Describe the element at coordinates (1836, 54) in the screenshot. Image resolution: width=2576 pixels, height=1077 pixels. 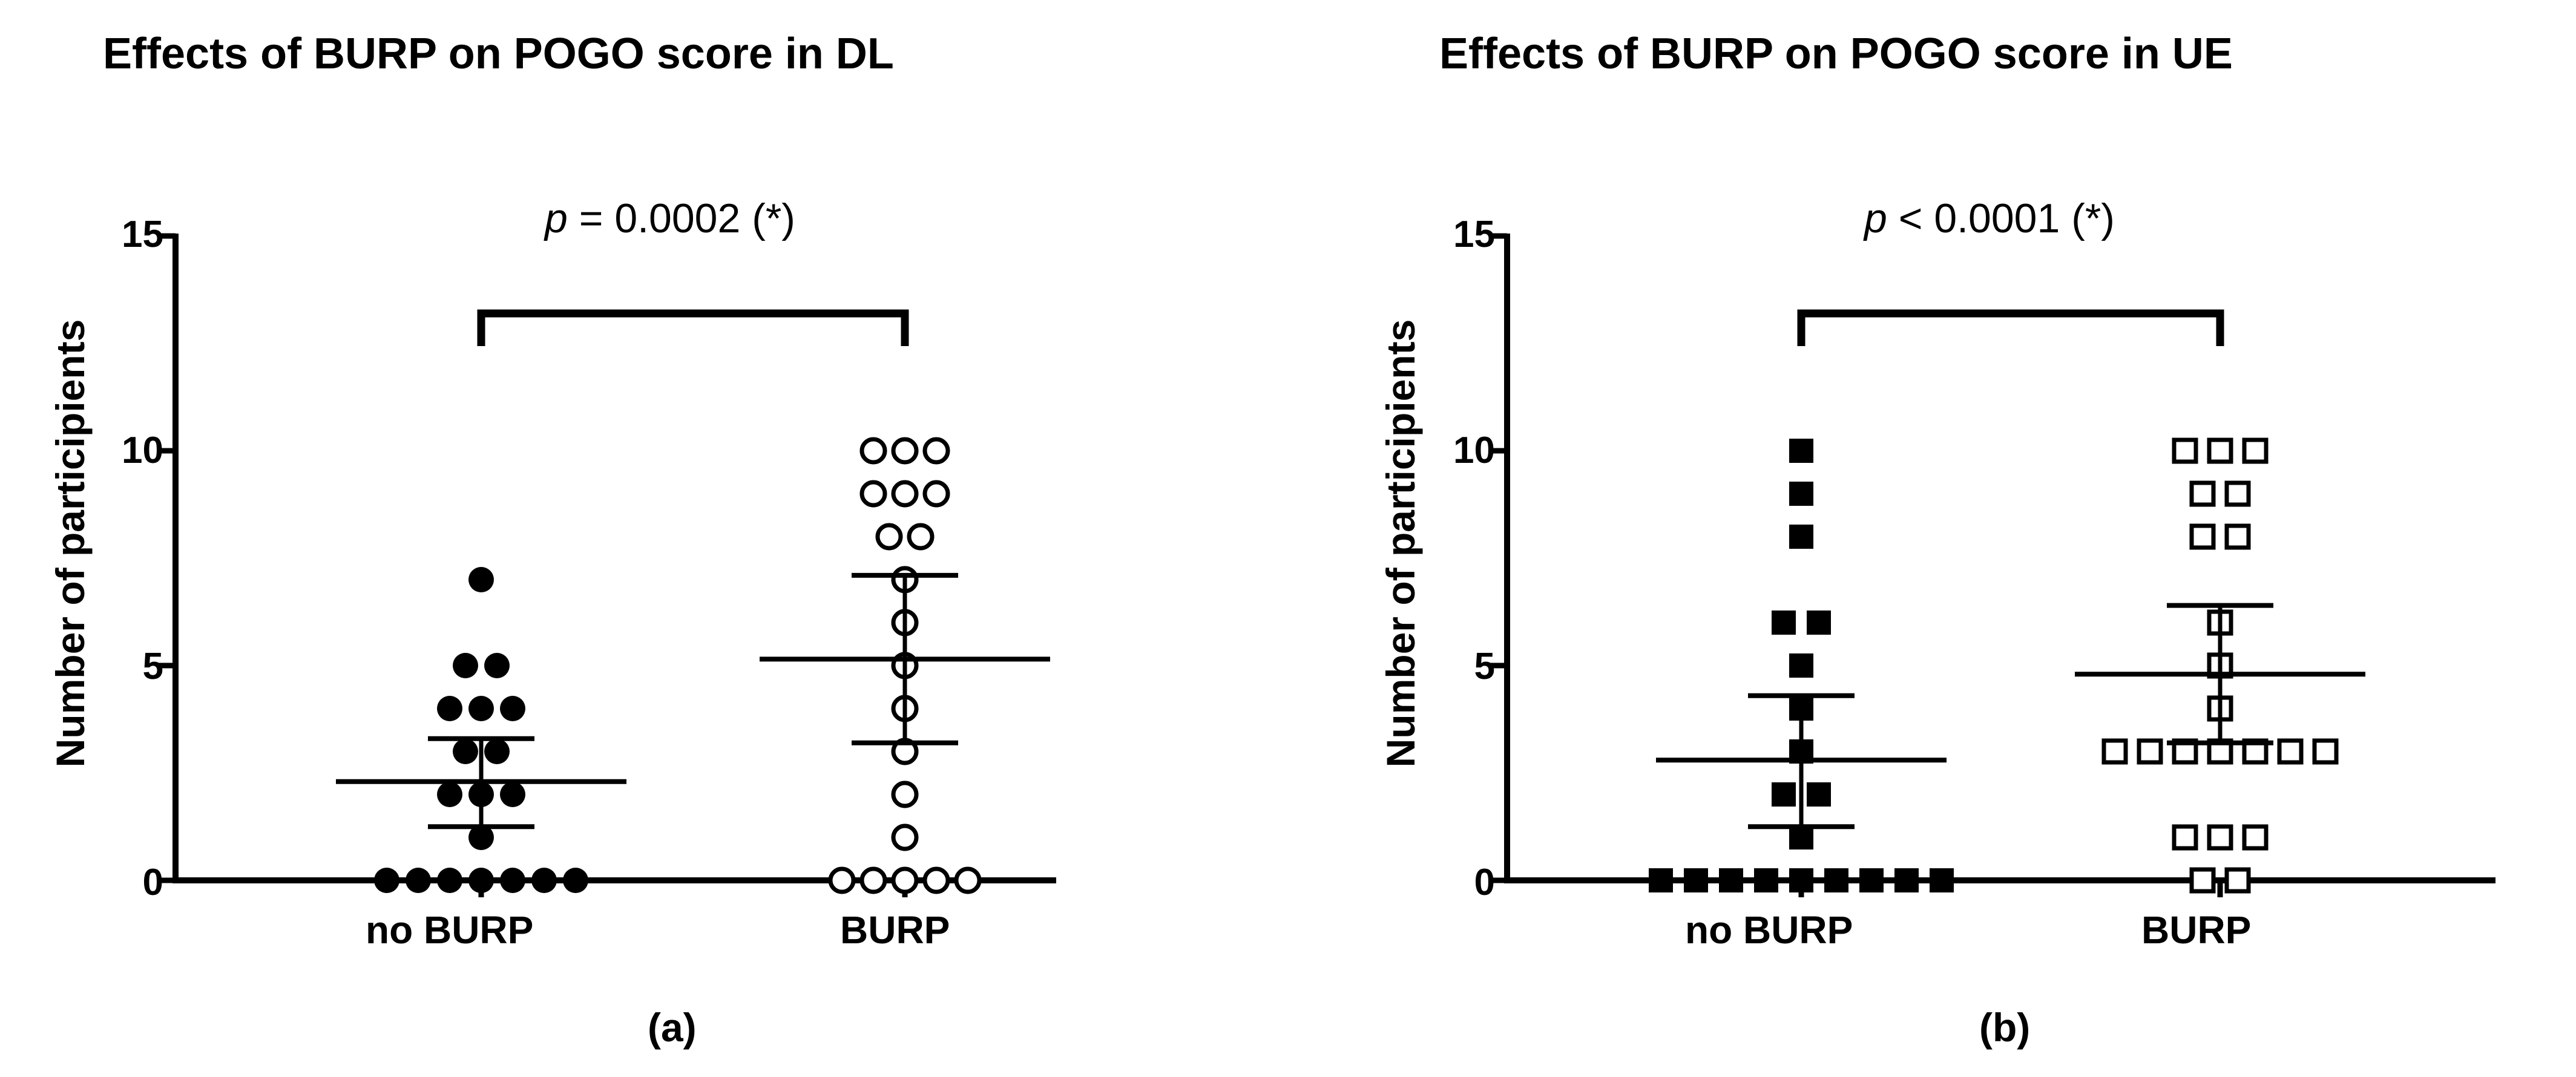
I see `chart-b-title: Effects of BURP on POGO score in UE` at that location.